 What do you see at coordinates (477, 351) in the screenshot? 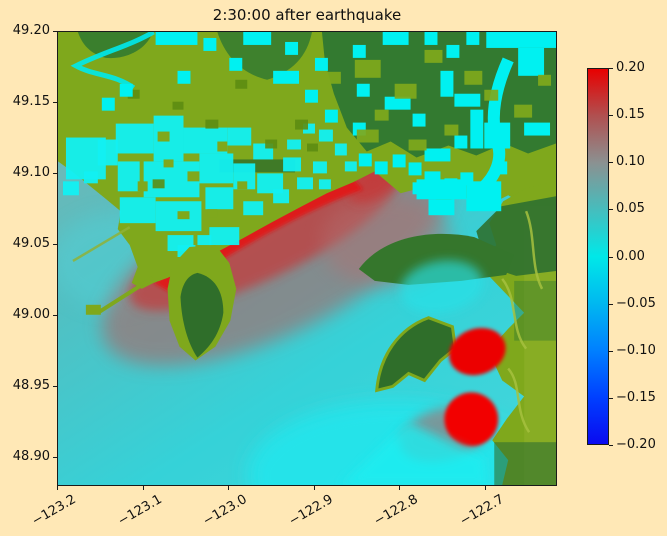
I see `bay-red-north` at bounding box center [477, 351].